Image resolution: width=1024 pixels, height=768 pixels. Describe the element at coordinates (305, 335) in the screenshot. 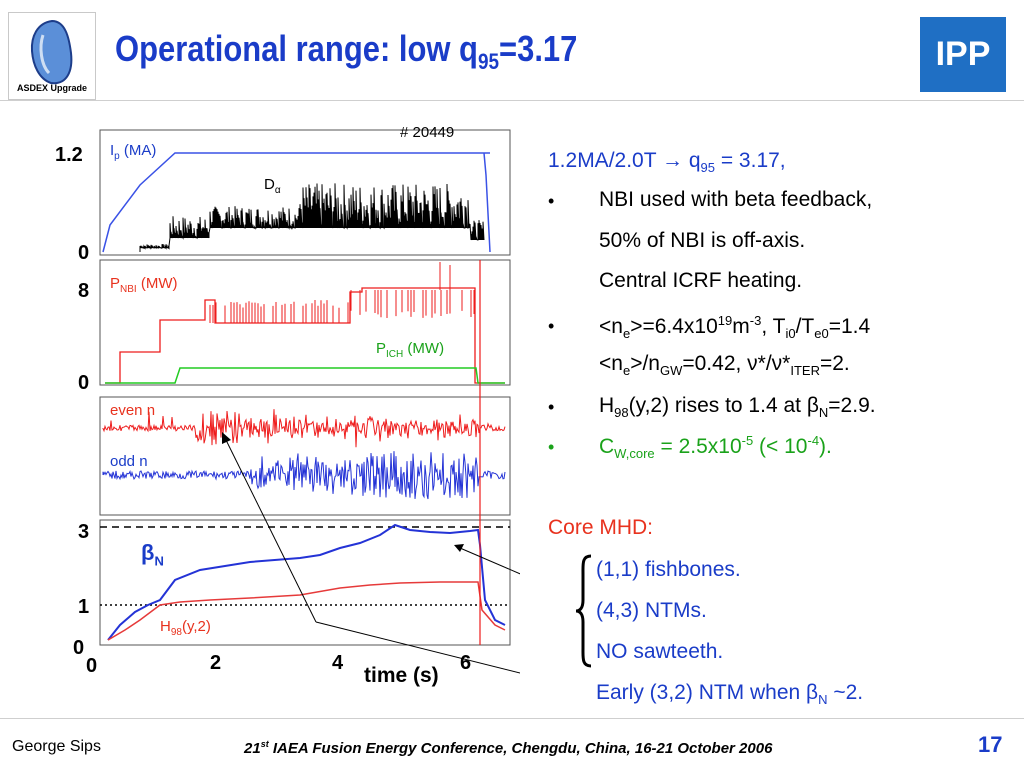

I see `p-nbi-trace` at that location.